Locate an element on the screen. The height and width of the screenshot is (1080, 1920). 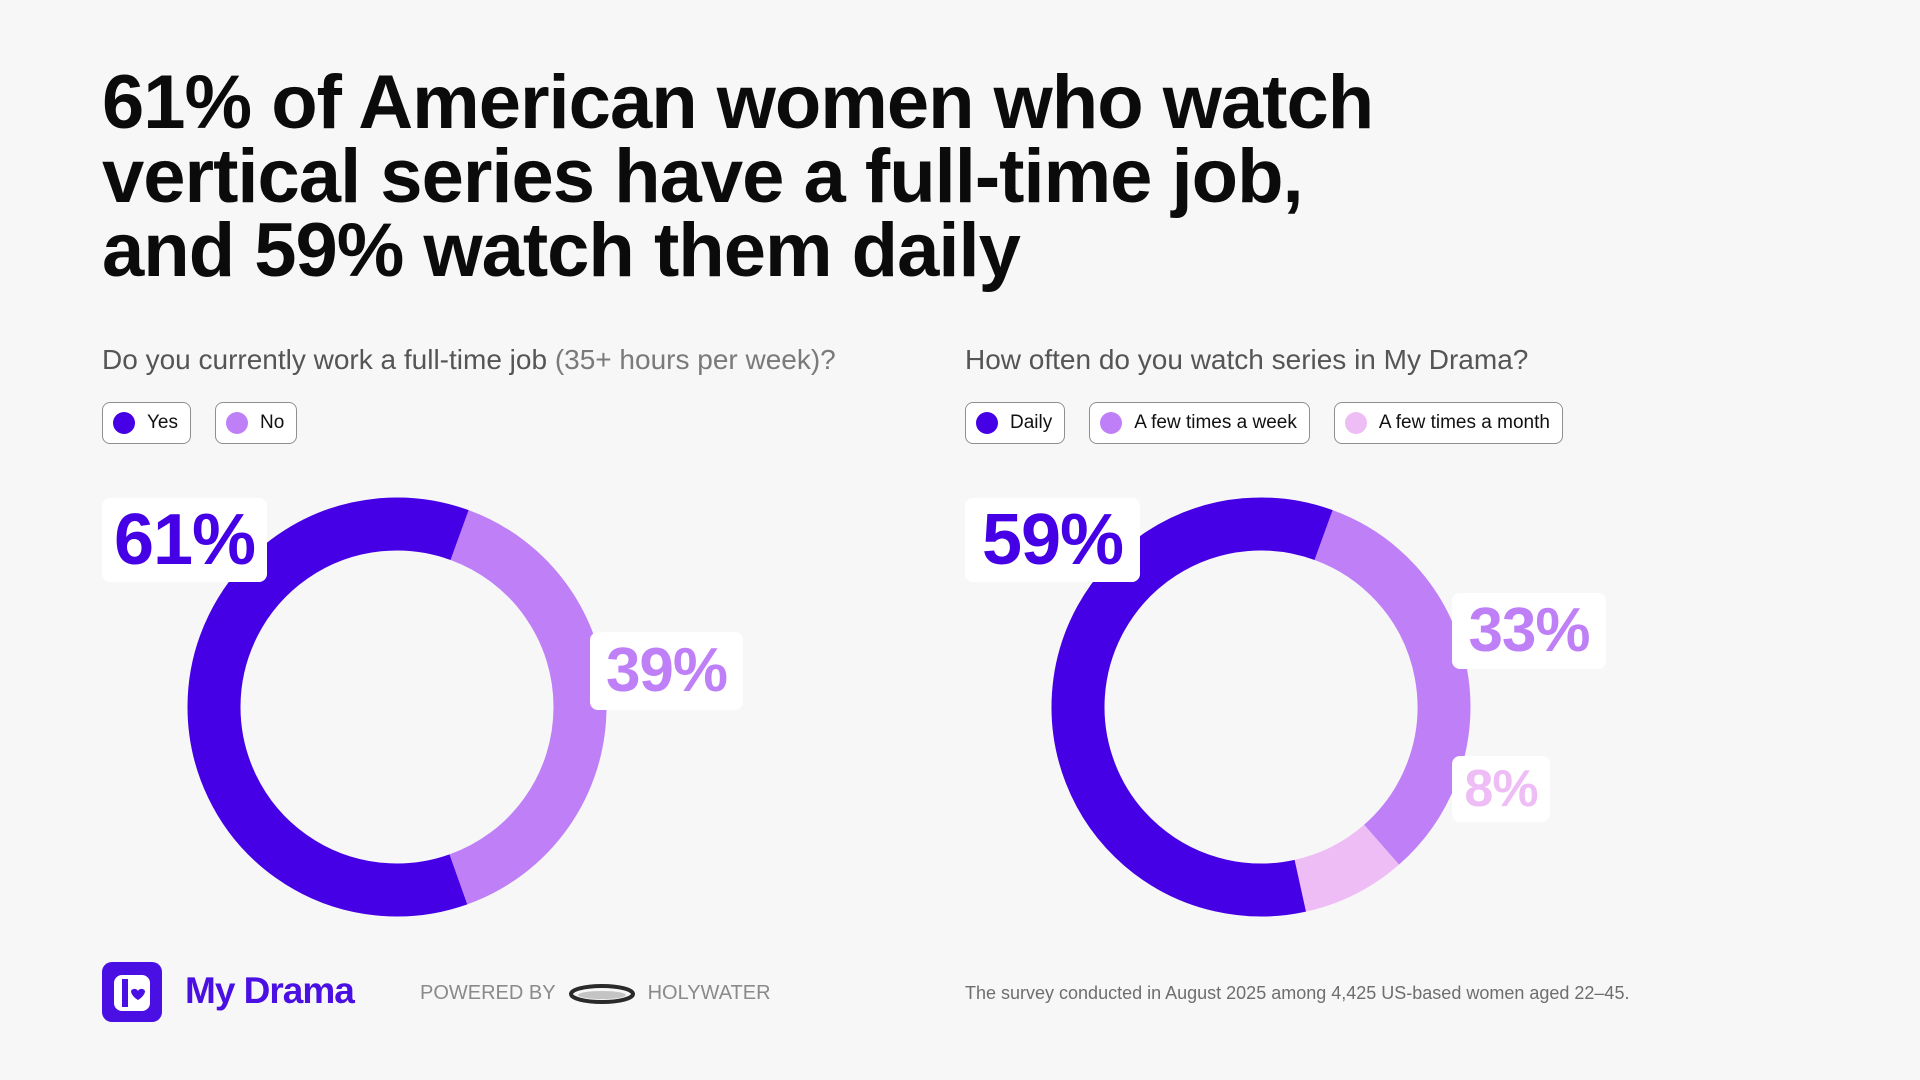
brand-name: My Drama is located at coordinates (270, 990).